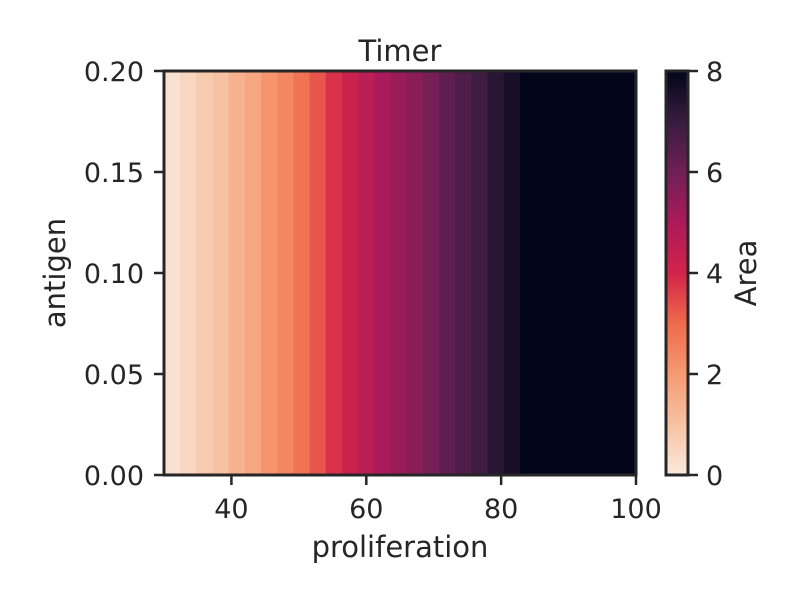 The width and height of the screenshot is (800, 600). I want to click on colorbar-ticks: 0 2 4 6 8, so click(705, 274).